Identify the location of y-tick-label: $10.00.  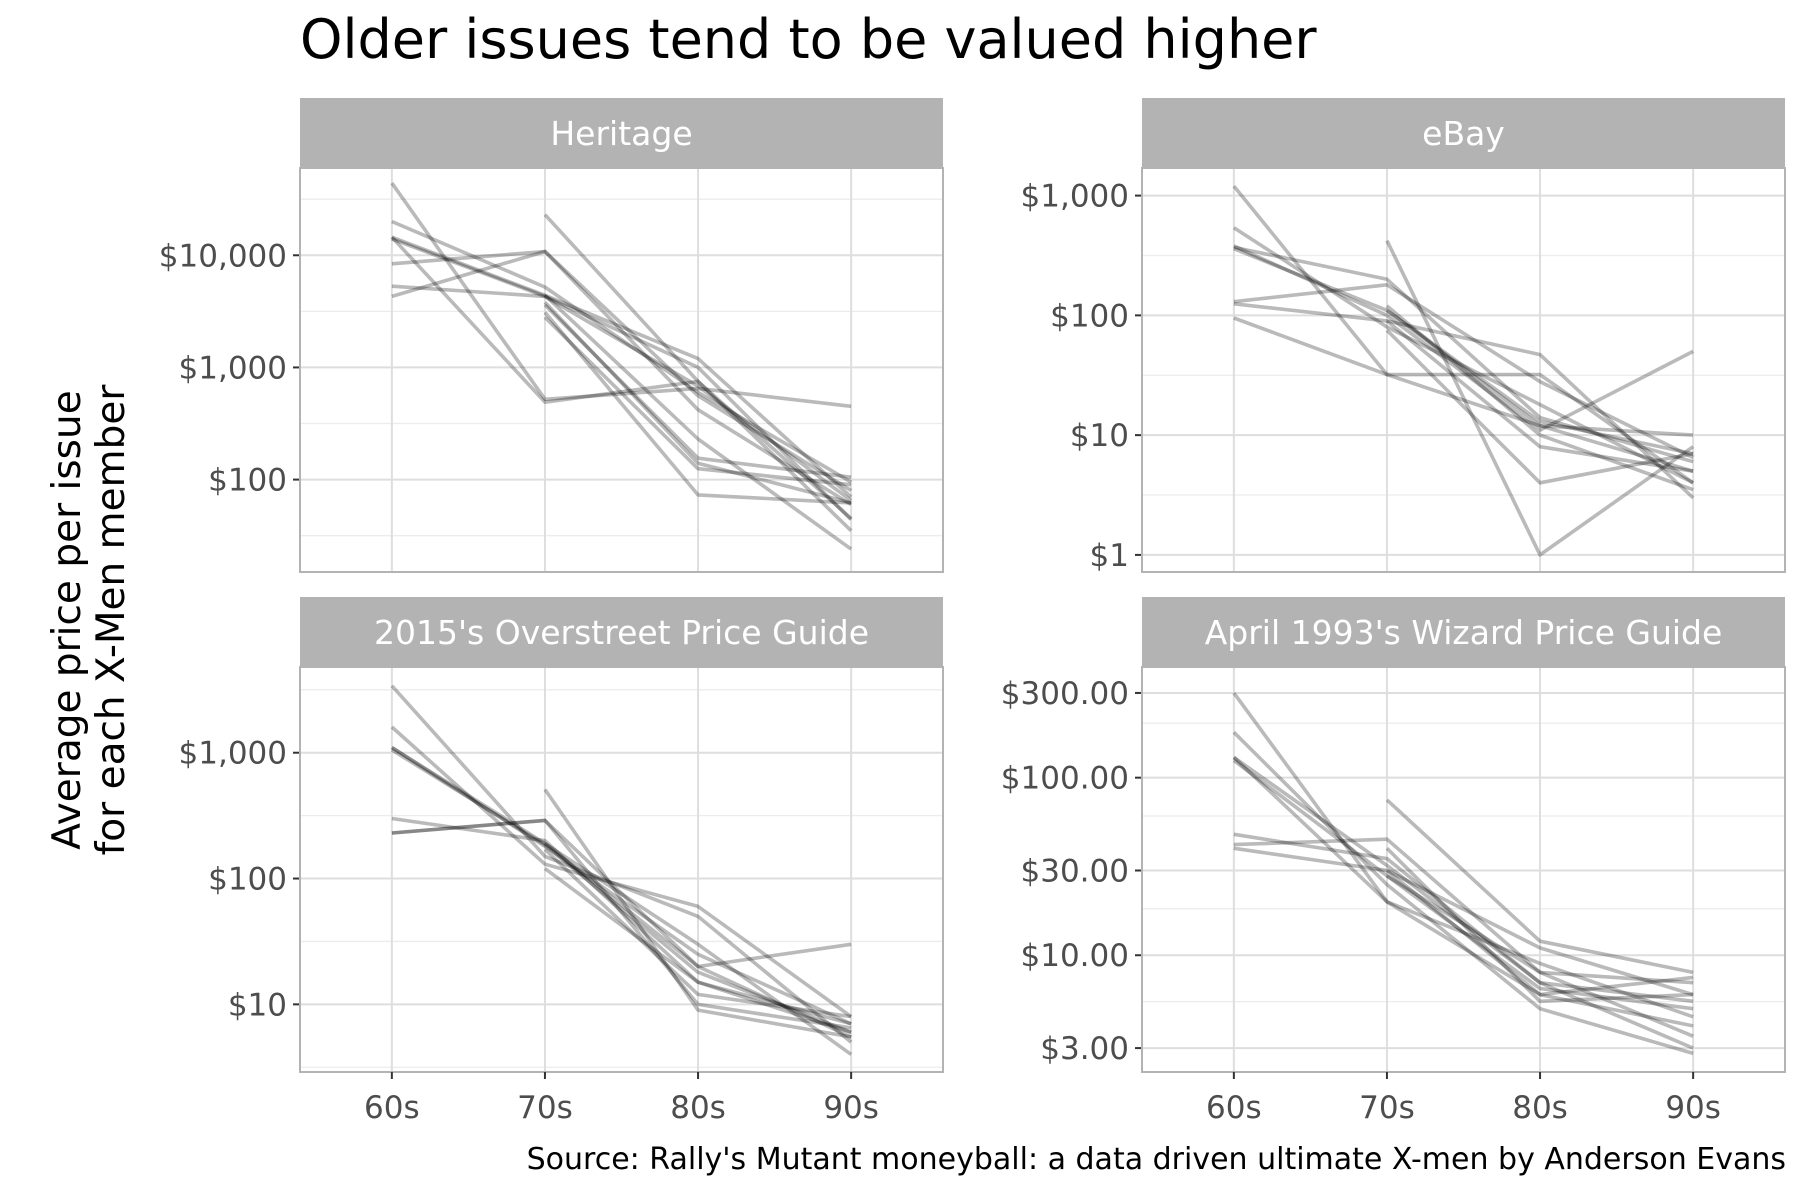
(1075, 956).